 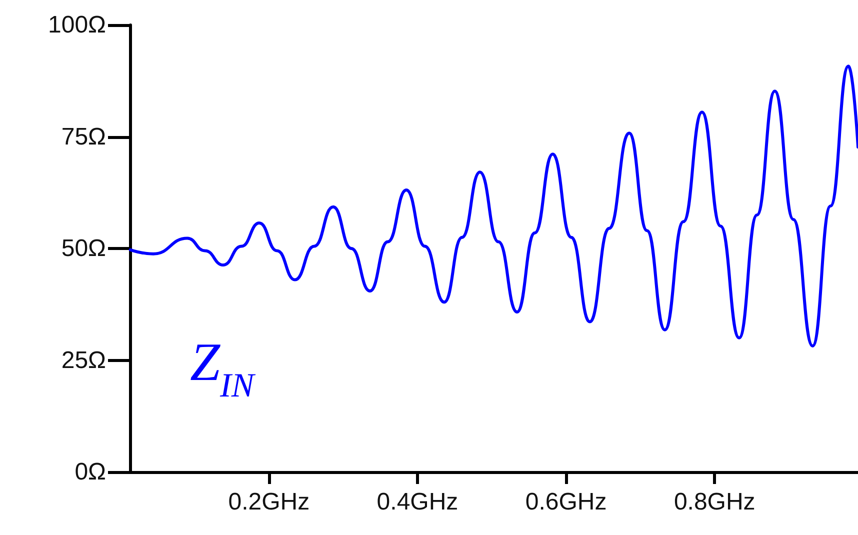 What do you see at coordinates (269, 502) in the screenshot?
I see `x-tick-label: 0.2GHz` at bounding box center [269, 502].